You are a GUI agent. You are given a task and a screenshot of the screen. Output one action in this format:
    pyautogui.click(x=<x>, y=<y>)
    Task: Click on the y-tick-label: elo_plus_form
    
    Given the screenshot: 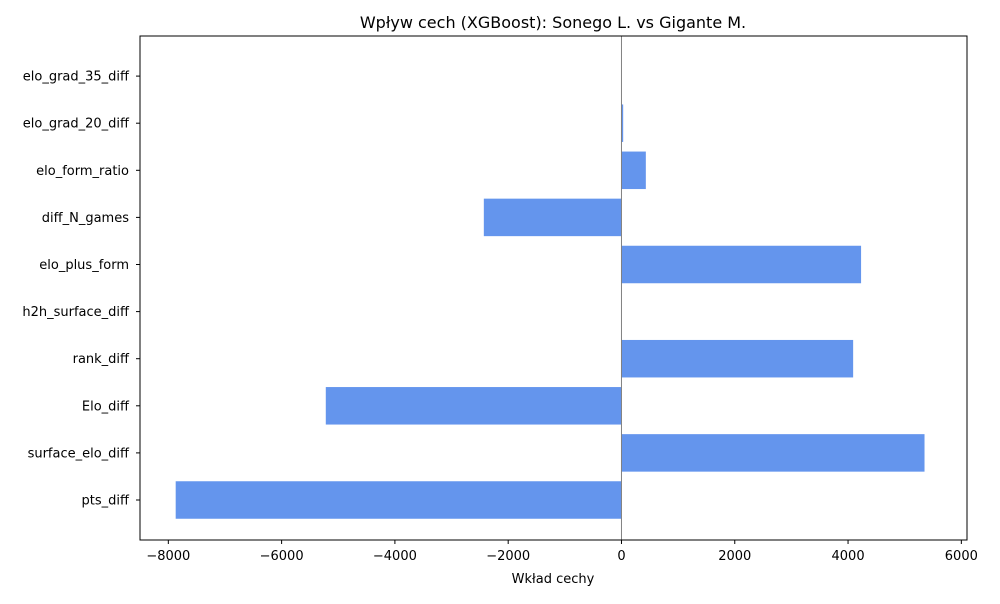 What is the action you would take?
    pyautogui.click(x=84, y=265)
    